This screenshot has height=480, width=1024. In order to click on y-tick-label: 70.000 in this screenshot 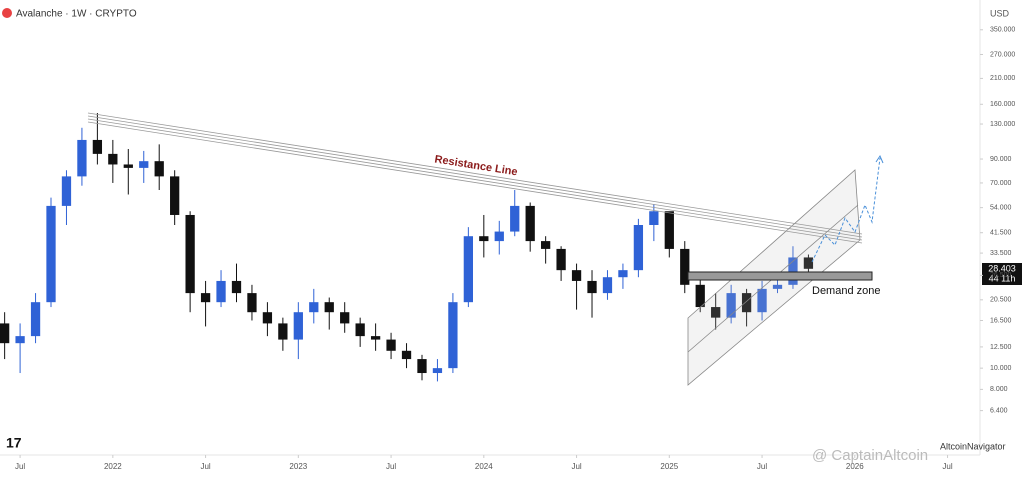, I will do `click(1001, 183)`.